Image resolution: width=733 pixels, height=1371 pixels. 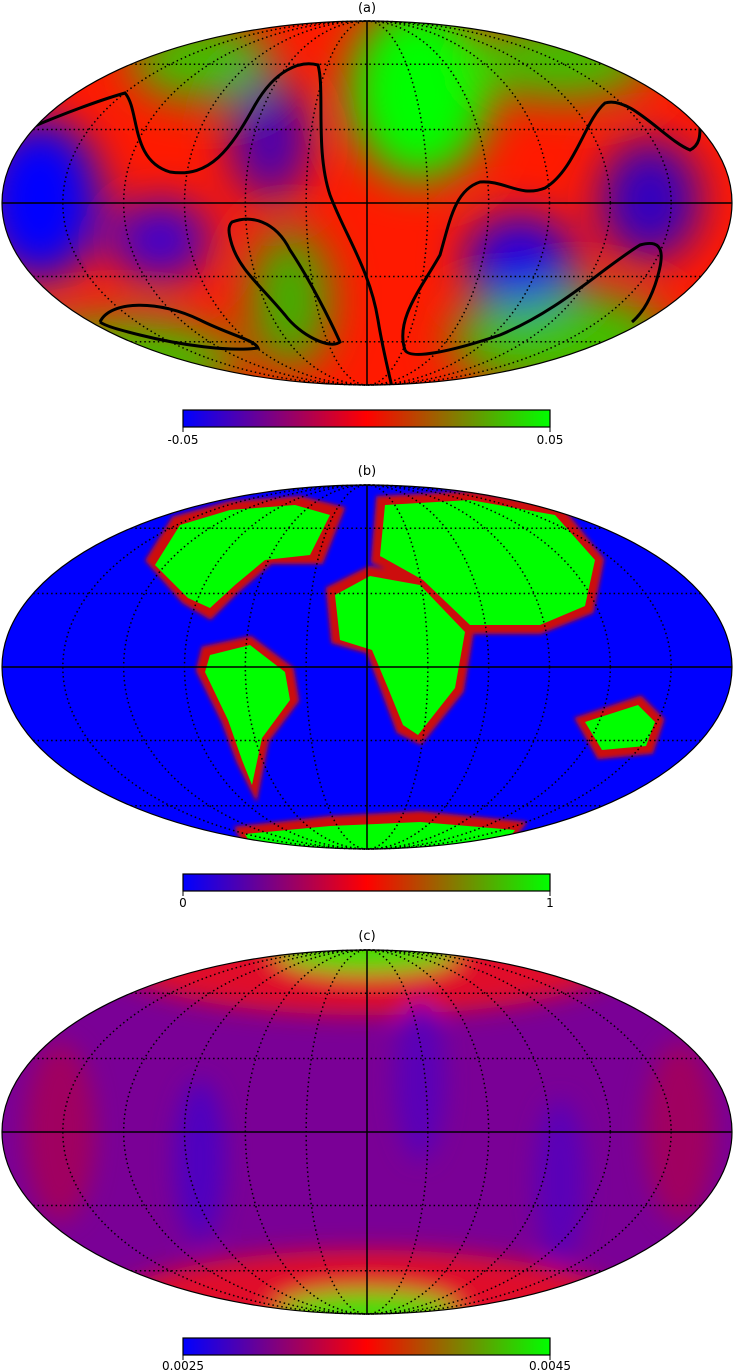 I want to click on panel-b-colorbar-max: 1, so click(x=550, y=903).